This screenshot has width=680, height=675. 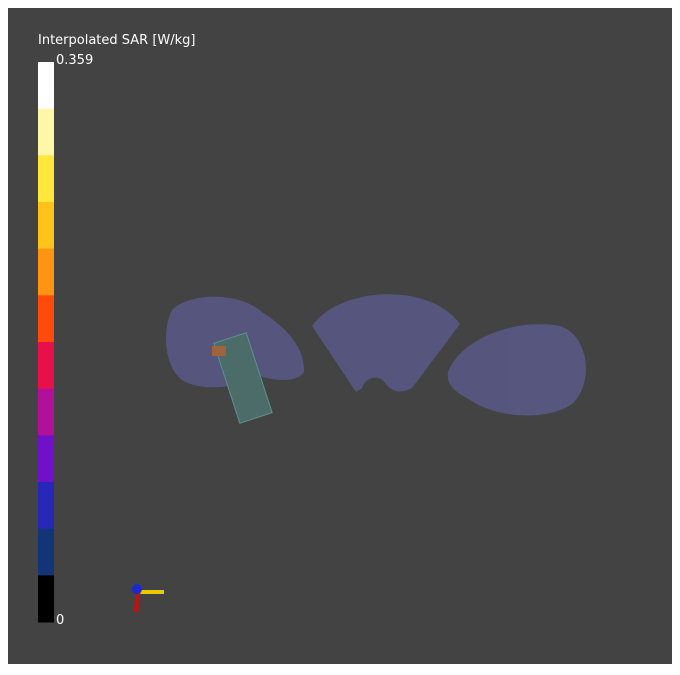 I want to click on colorbar-min: 0, so click(x=60, y=620).